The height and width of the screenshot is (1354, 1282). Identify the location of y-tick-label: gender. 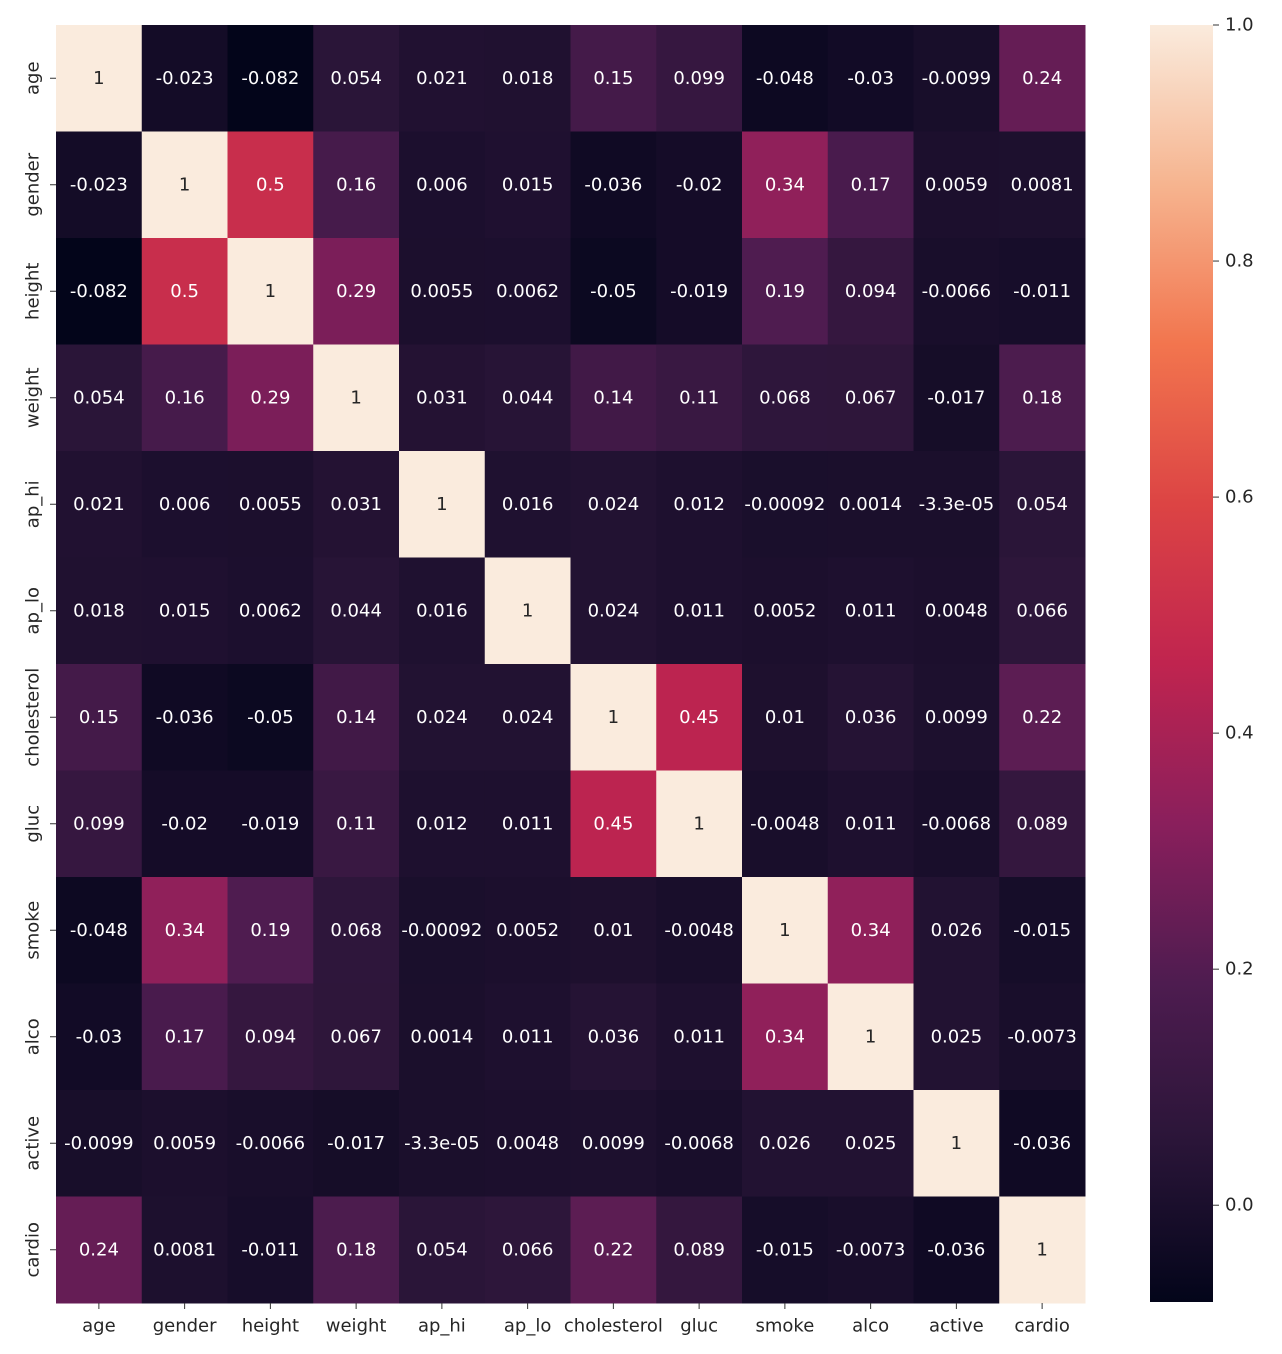
(33, 184).